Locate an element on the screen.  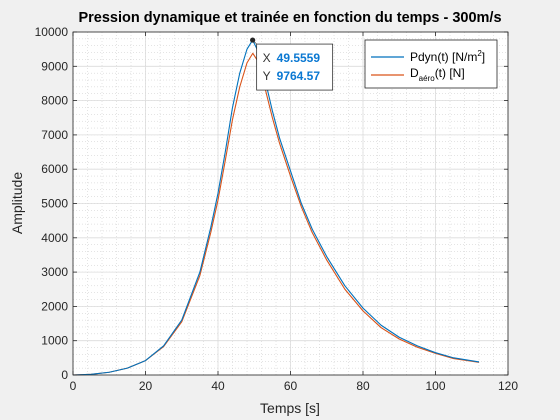
x-tick-label: 100 is located at coordinates (435, 386).